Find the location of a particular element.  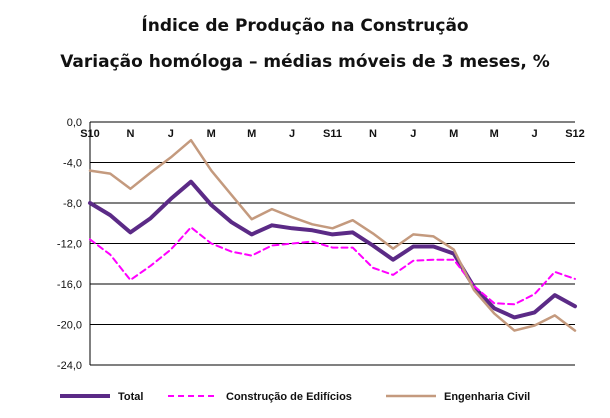

chart-title: Índice de Produção na Construção is located at coordinates (305, 26).